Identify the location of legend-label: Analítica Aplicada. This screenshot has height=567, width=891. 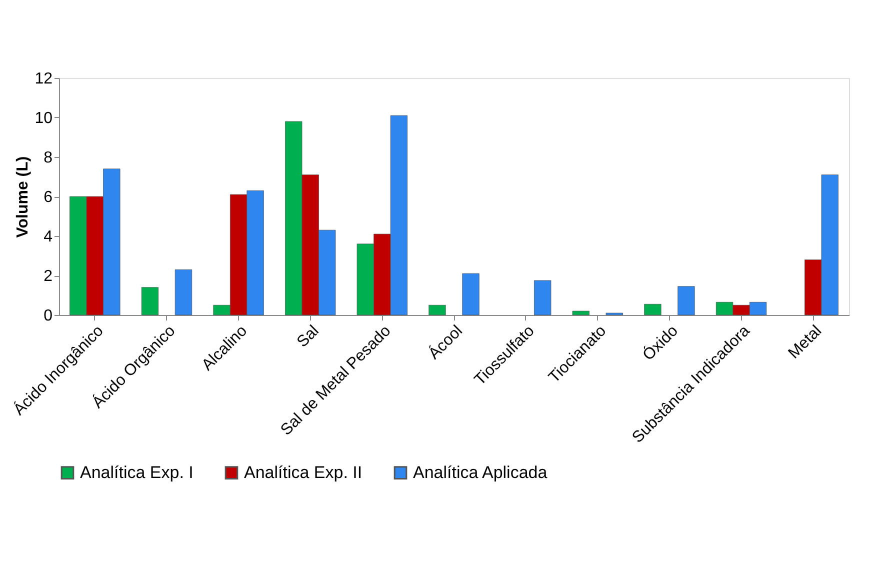
(480, 472).